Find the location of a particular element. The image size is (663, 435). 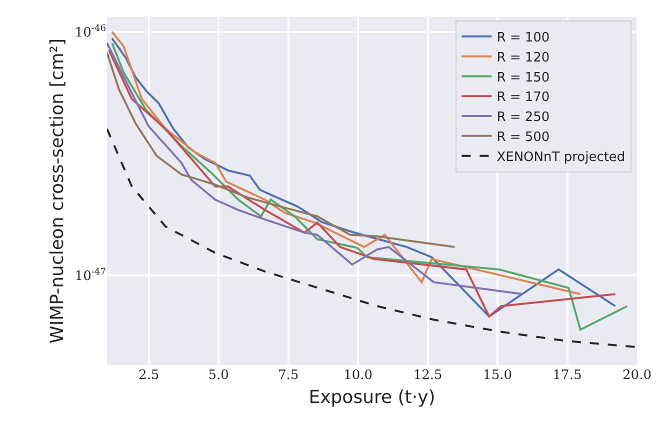

x-tick-label: 2.5 is located at coordinates (149, 375).